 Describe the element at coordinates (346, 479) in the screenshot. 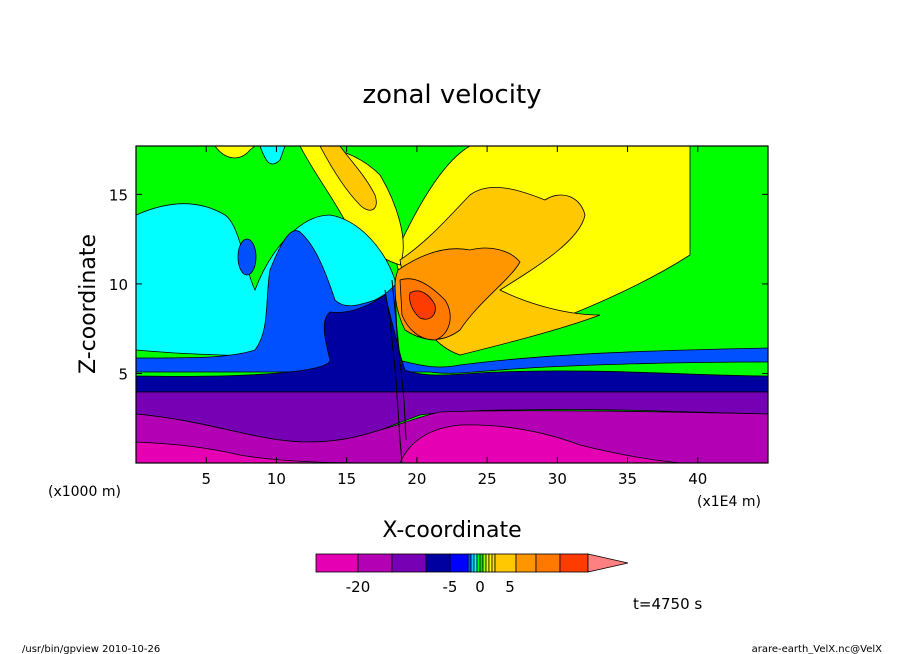

I see `x-tick-label: 15` at that location.